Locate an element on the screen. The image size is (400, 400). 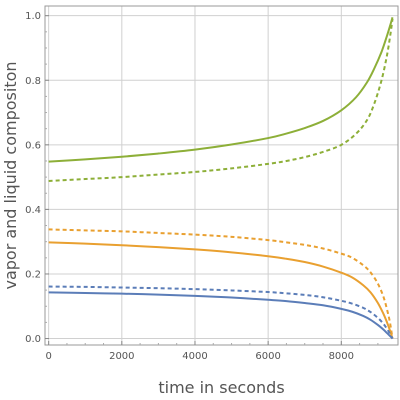
y-tick-label: 0.2 is located at coordinates (33, 274).